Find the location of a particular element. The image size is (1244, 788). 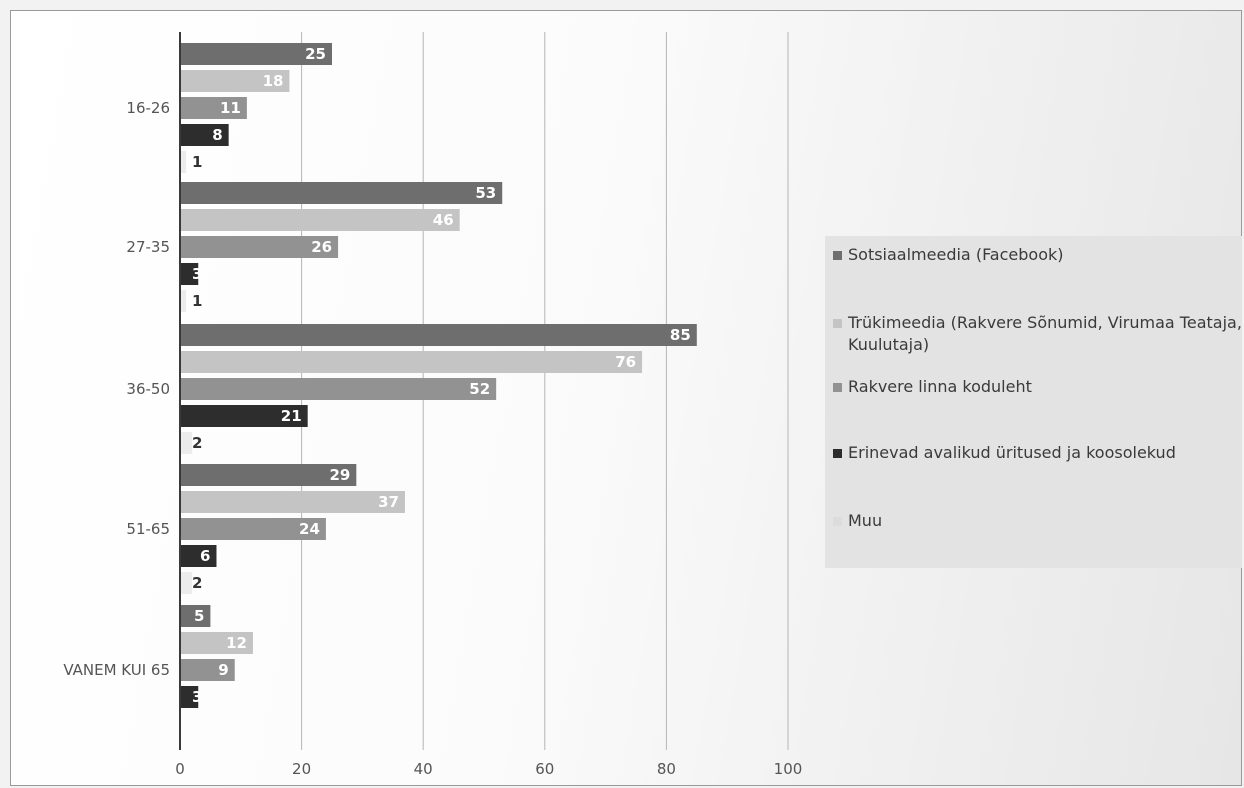

legend-label: Muu is located at coordinates (865, 520).